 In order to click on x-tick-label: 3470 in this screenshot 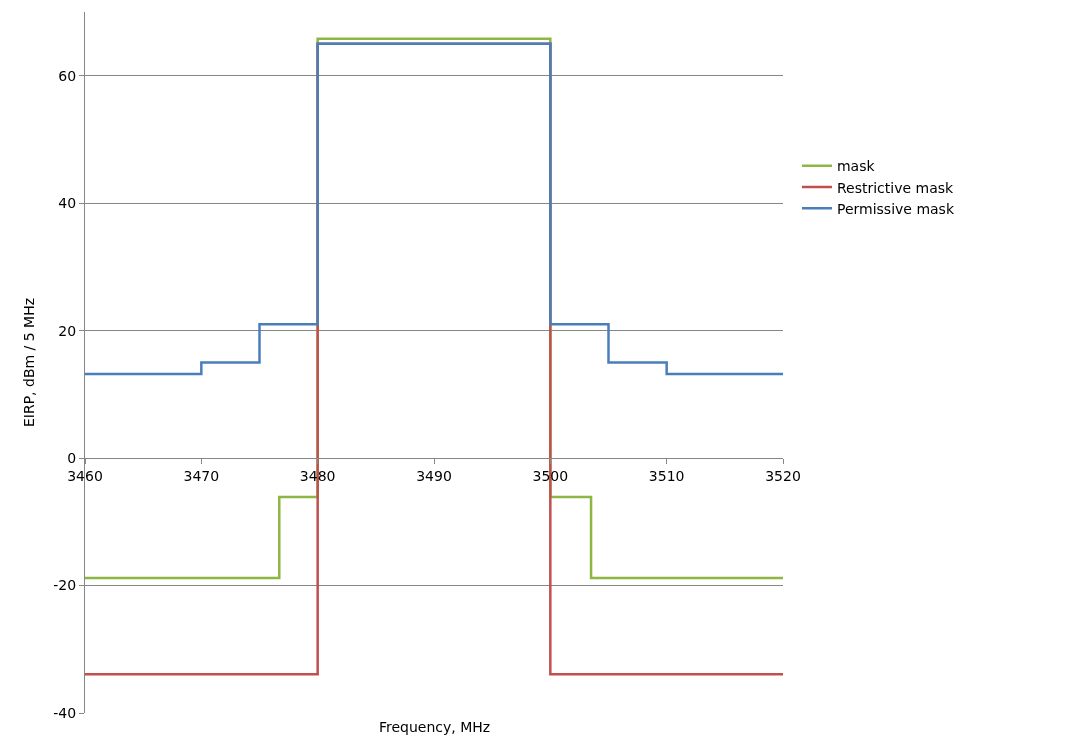, I will do `click(201, 475)`.